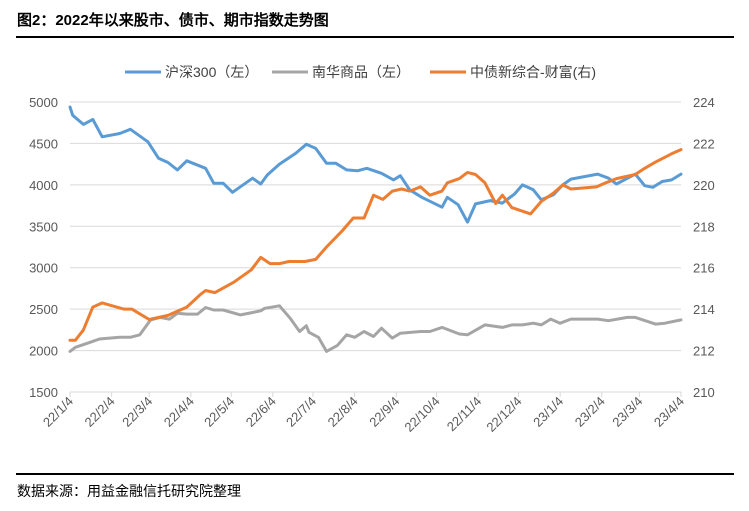  Describe the element at coordinates (421, 414) in the screenshot. I see `x-tick-label: 22/10/4` at that location.